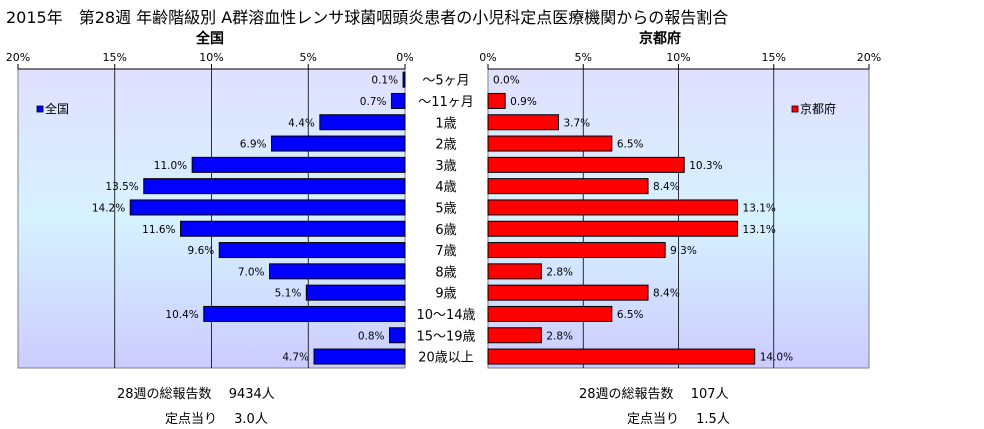 This screenshot has height=429, width=984. I want to click on age-category-label: 6歳, so click(445, 230).